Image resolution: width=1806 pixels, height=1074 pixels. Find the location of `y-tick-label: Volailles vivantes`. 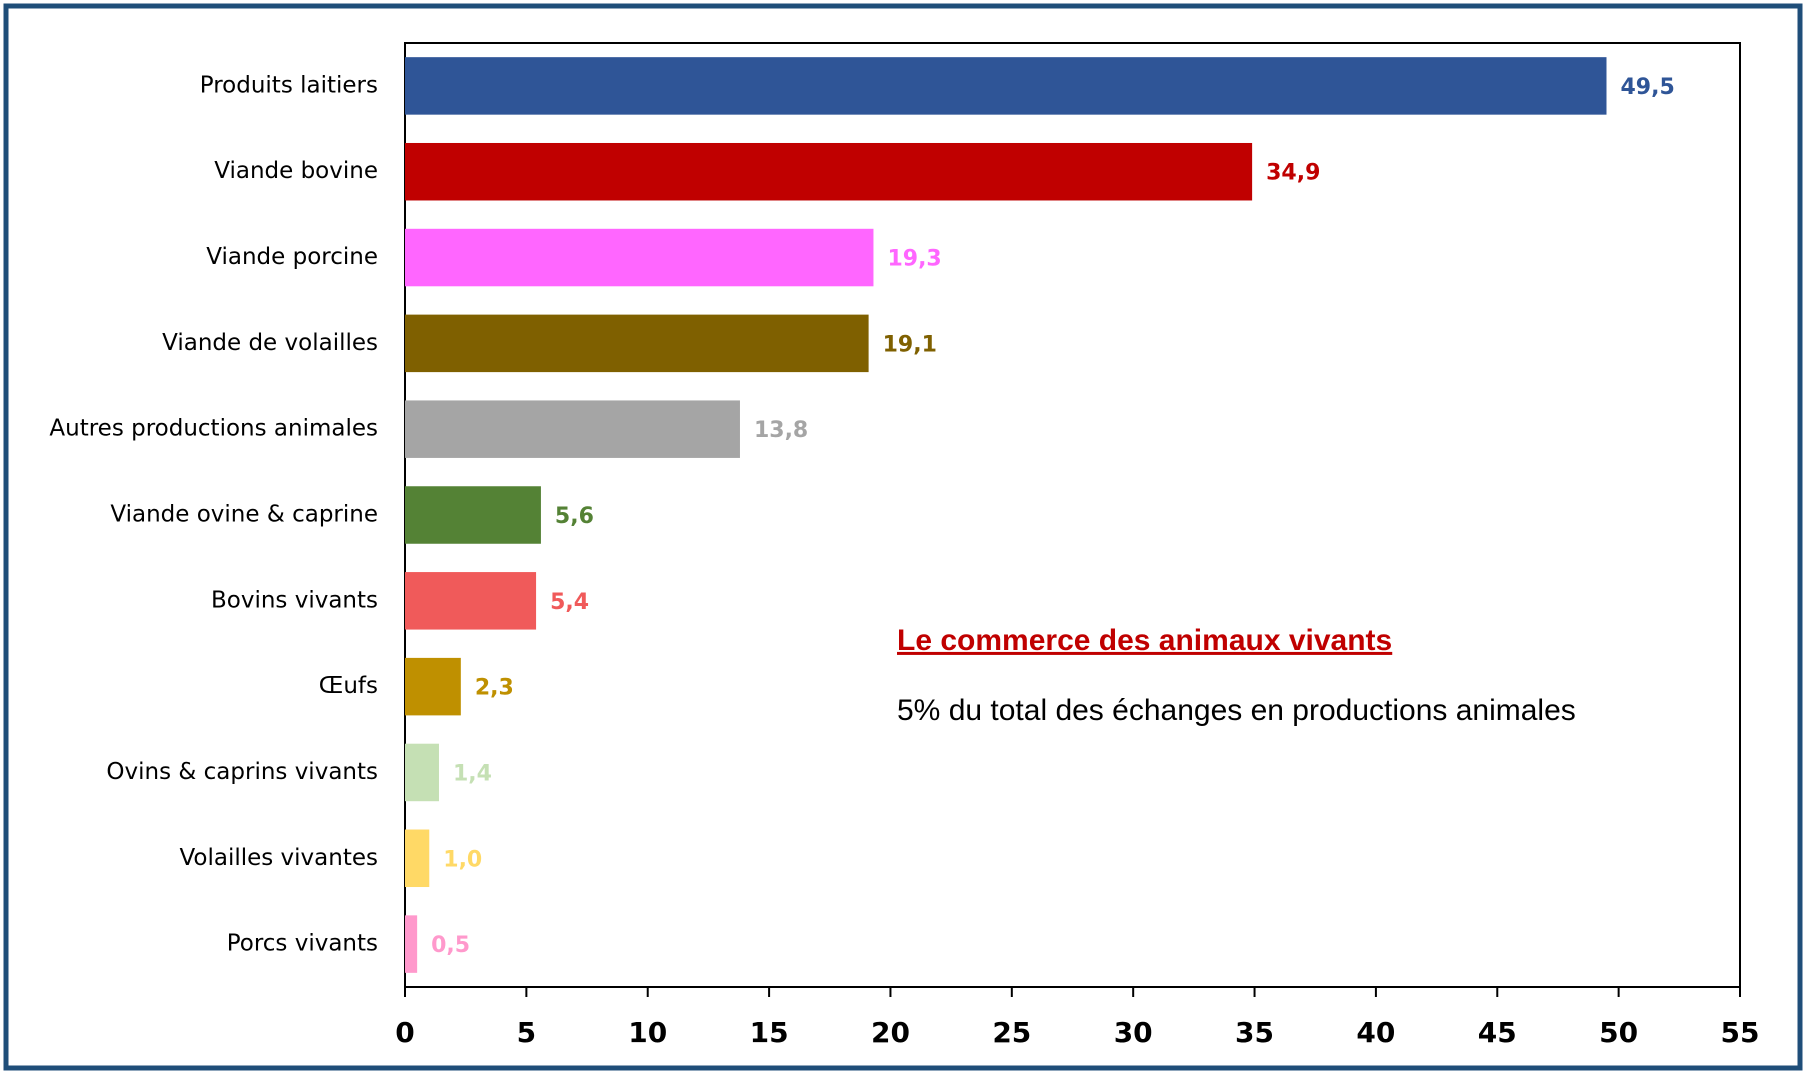

y-tick-label: Volailles vivantes is located at coordinates (278, 858).